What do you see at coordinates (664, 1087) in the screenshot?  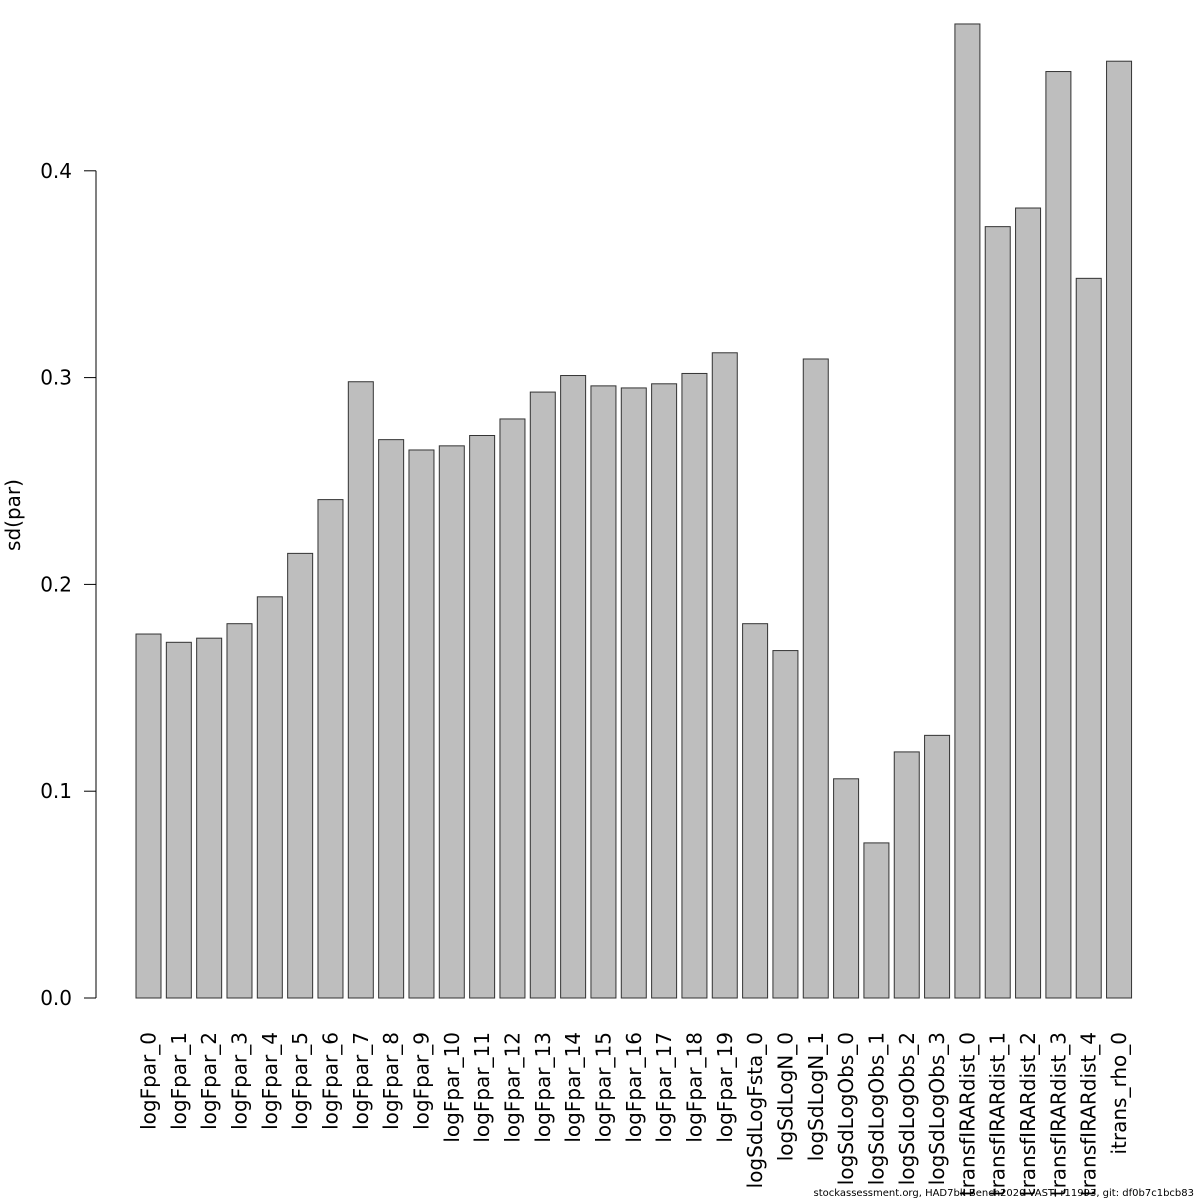 I see `x-tick-label: logFpar_17` at bounding box center [664, 1087].